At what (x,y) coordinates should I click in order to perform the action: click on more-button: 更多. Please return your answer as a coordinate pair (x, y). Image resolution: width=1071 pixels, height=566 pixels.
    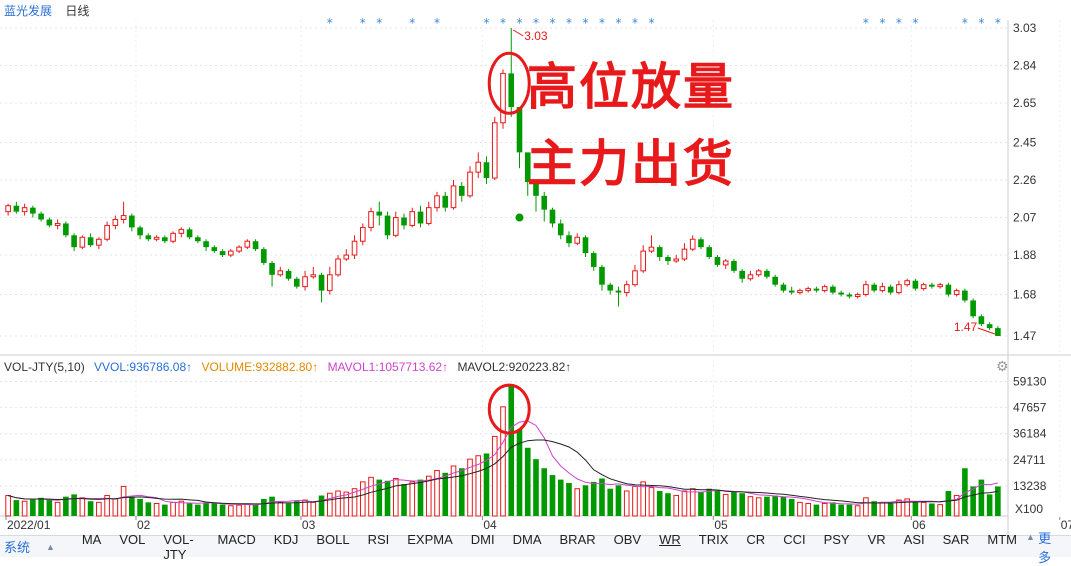
    Looking at the image, I should click on (1045, 547).